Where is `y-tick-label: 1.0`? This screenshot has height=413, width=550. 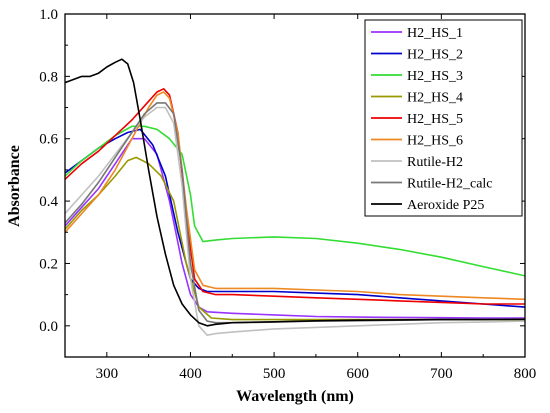 y-tick-label: 1.0 is located at coordinates (48, 15).